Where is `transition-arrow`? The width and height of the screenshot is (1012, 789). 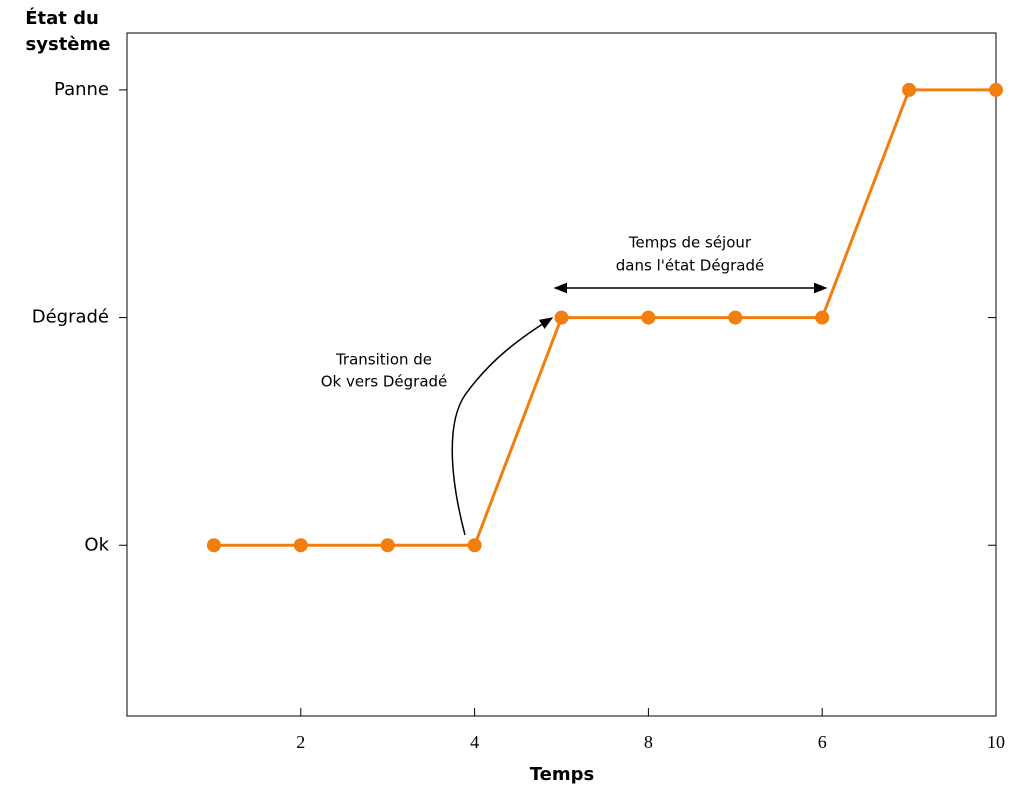
transition-arrow is located at coordinates (502, 426).